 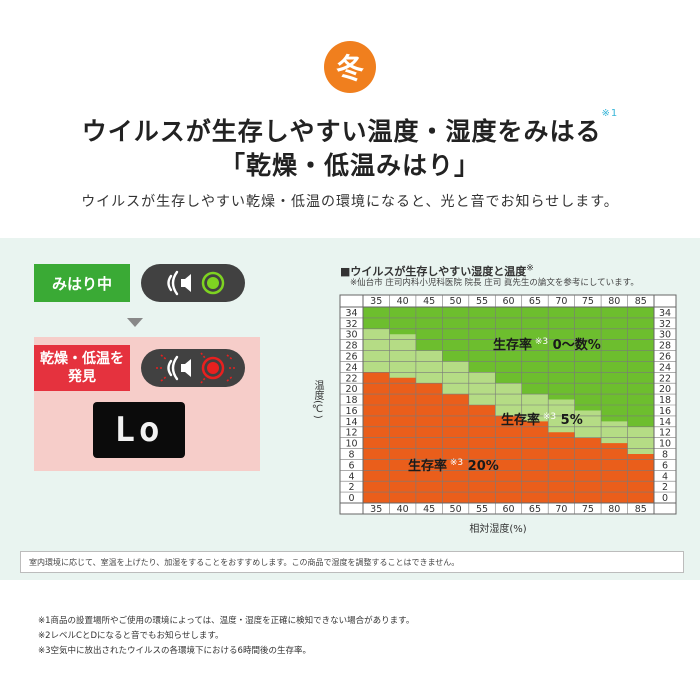 I want to click on lcd-display: Lo, so click(x=139, y=430).